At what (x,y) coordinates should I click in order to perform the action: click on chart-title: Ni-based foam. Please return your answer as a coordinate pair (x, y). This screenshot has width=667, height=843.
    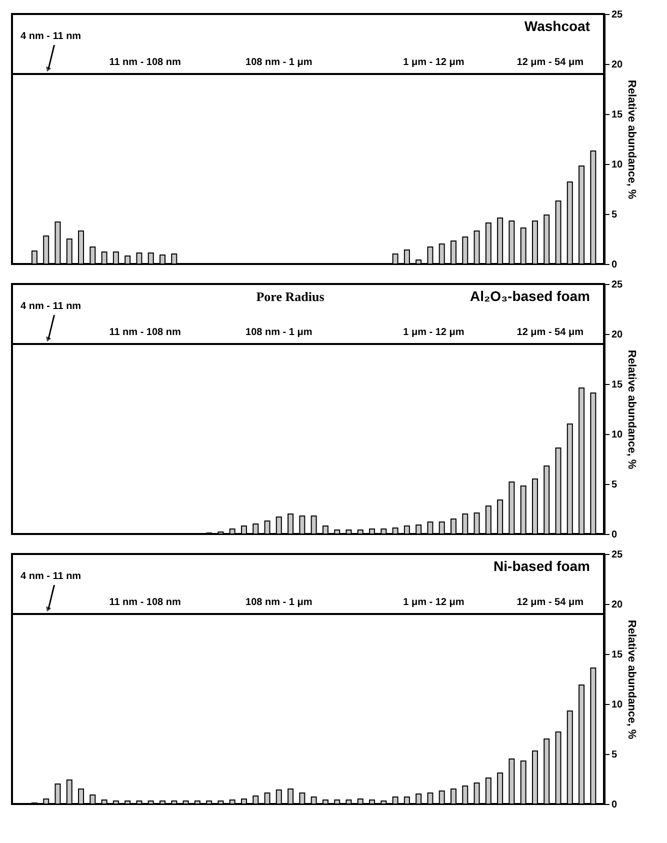
    Looking at the image, I should click on (542, 566).